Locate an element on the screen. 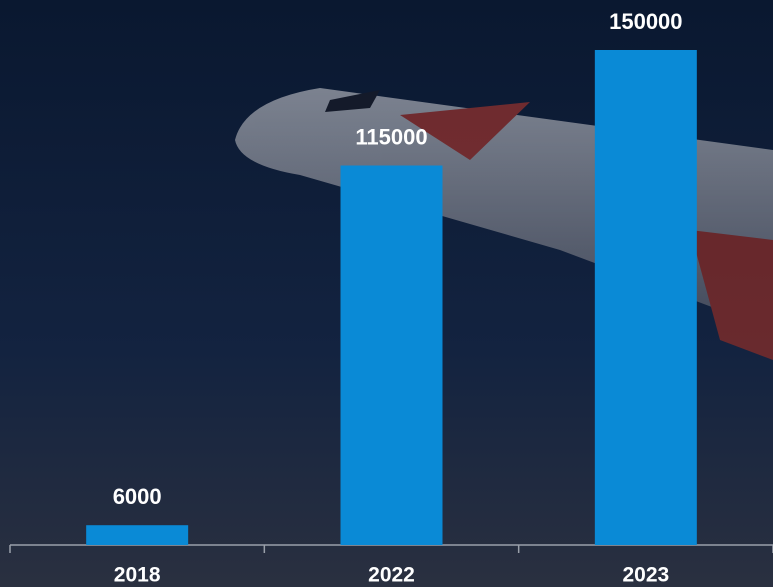 This screenshot has height=587, width=773. x-tick-label: 2018 is located at coordinates (137, 575).